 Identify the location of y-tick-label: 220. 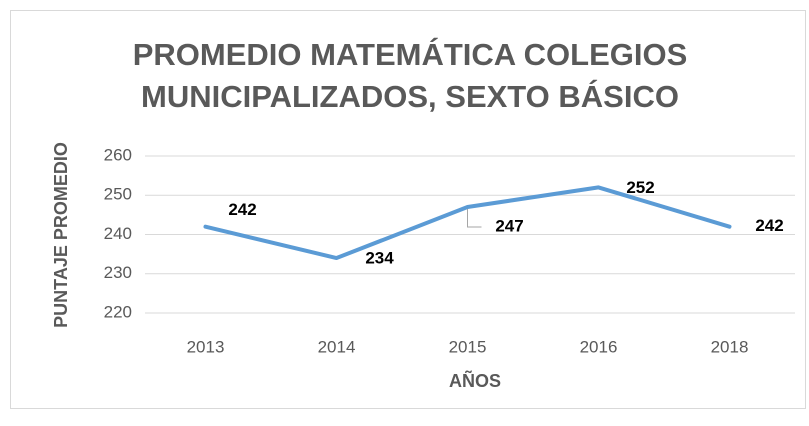
(118, 311).